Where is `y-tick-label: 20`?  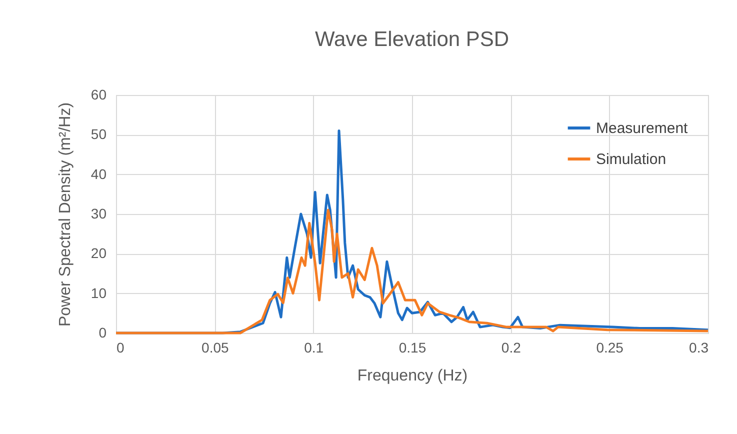
y-tick-label: 20 is located at coordinates (98, 253).